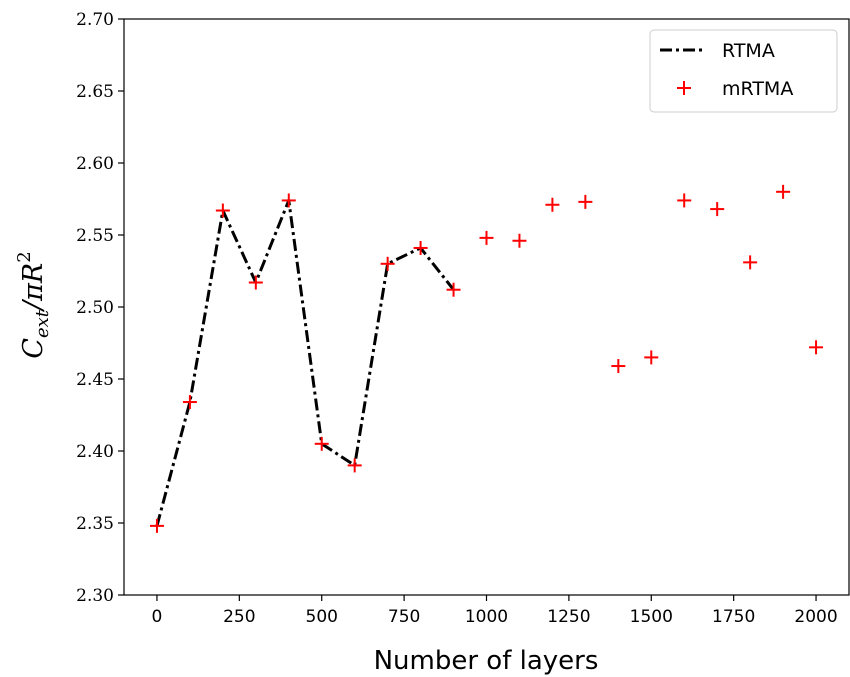 The height and width of the screenshot is (677, 850). Describe the element at coordinates (95, 92) in the screenshot. I see `y-tick-label: 2.65` at that location.